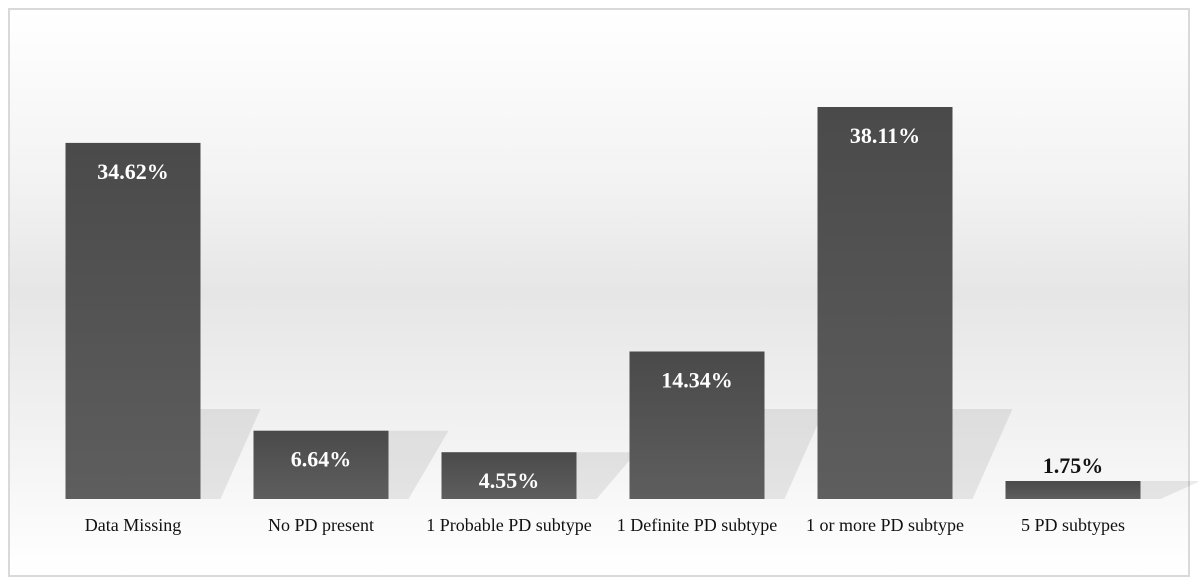 The width and height of the screenshot is (1198, 585). I want to click on x-tick-label: 1 Definite PD subtype, so click(697, 525).